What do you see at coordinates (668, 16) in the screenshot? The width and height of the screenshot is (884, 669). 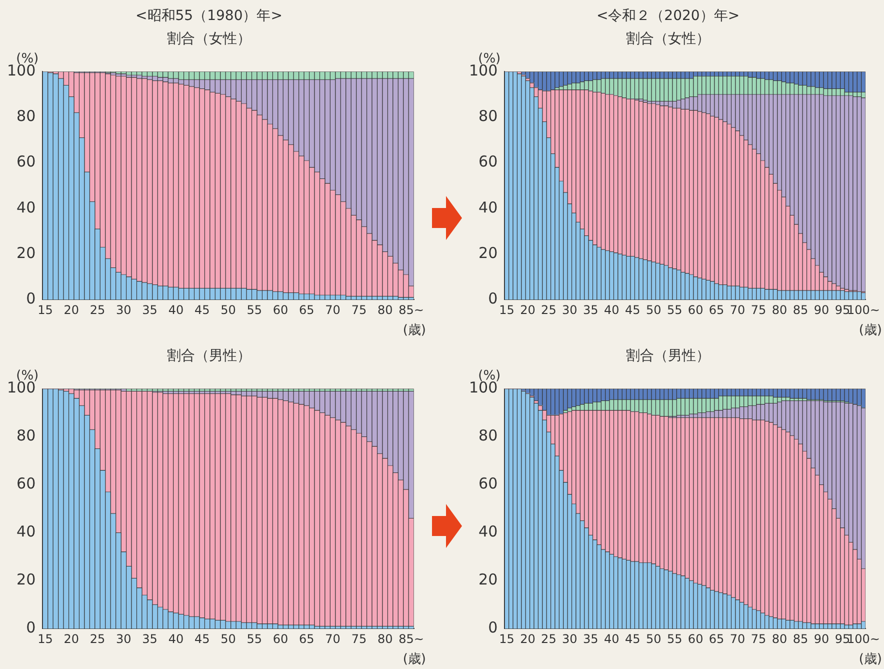 I see `chart-title: <令和２（2020）年>` at bounding box center [668, 16].